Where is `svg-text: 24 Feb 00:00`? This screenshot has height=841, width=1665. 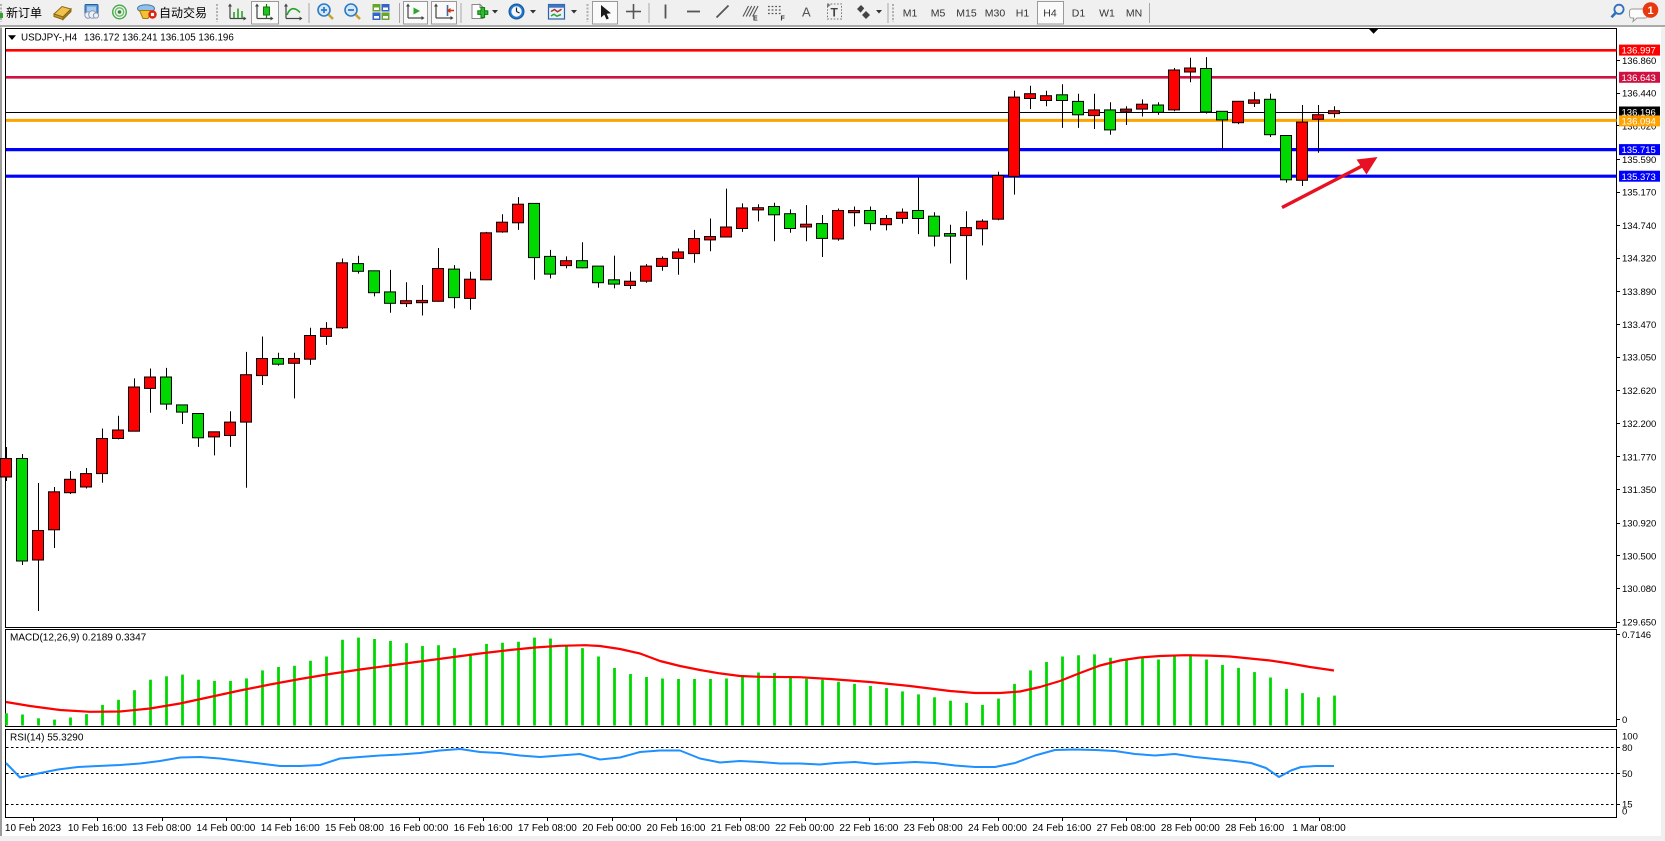
svg-text: 24 Feb 00:00 is located at coordinates (997, 828).